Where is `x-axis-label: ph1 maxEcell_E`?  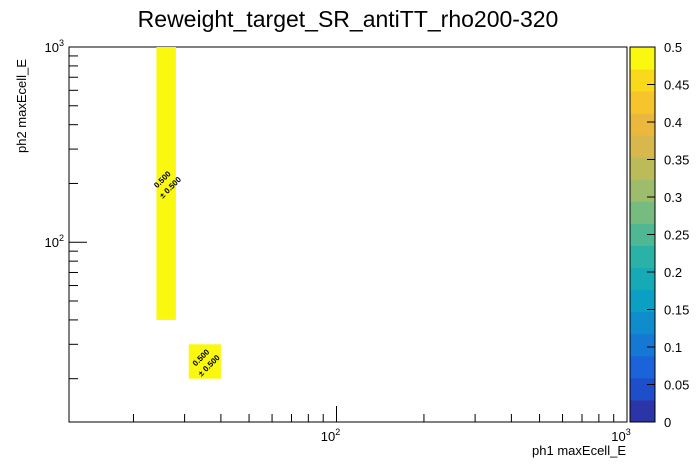 x-axis-label: ph1 maxEcell_E is located at coordinates (579, 450).